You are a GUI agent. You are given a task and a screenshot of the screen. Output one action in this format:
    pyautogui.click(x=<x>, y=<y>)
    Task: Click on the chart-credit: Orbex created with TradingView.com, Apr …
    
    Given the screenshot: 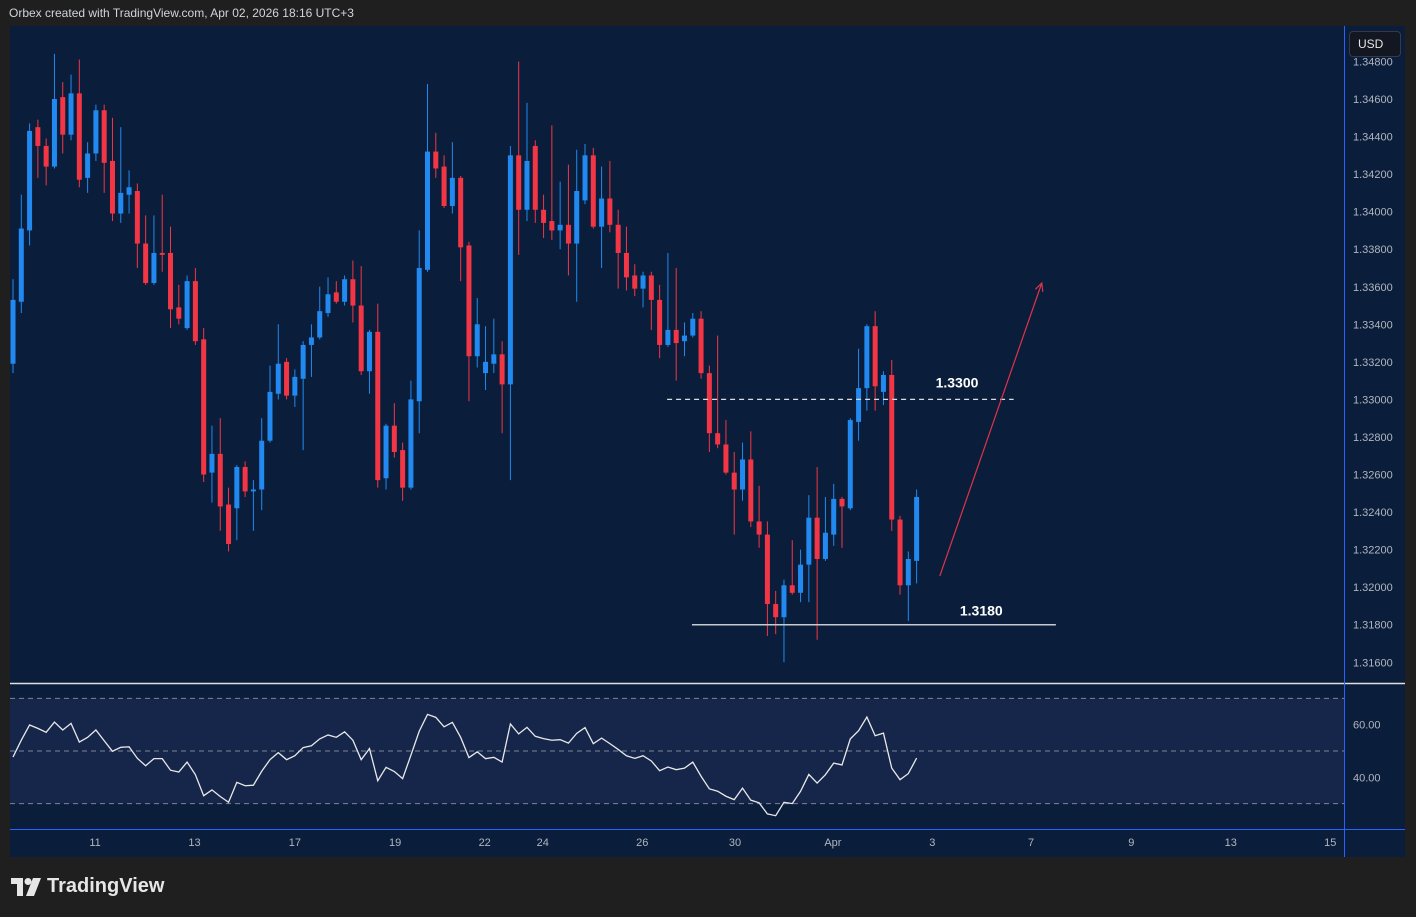 What is the action you would take?
    pyautogui.click(x=181, y=13)
    